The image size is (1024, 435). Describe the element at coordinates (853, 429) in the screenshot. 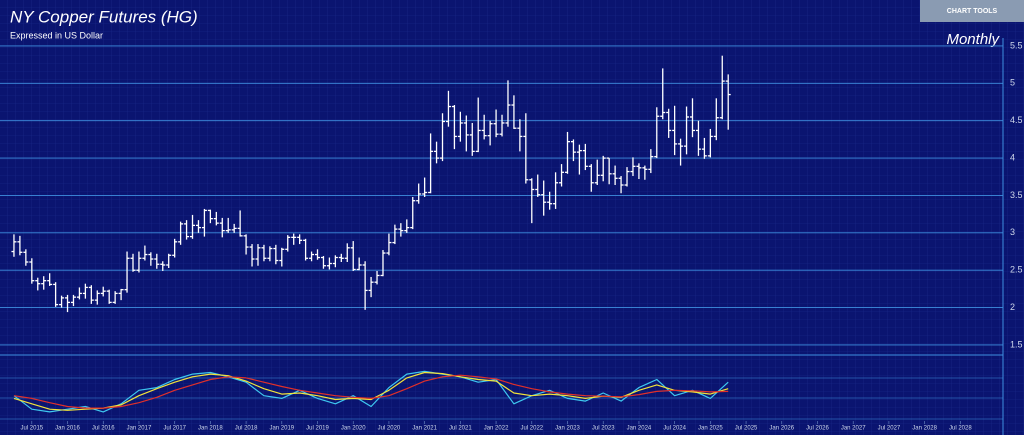

I see `x-tick-label: Jan 2027` at that location.